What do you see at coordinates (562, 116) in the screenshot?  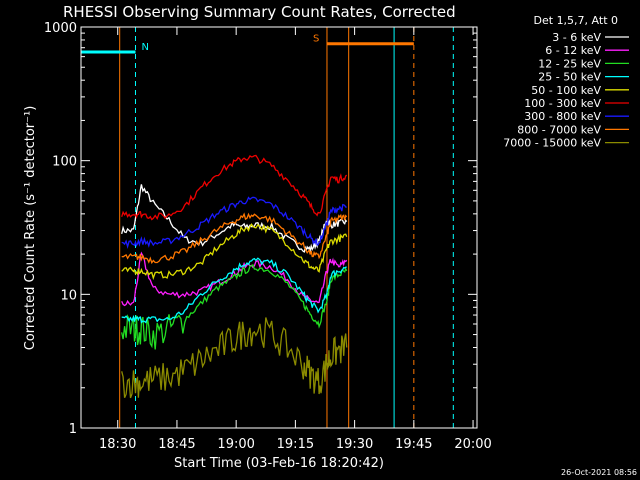 I see `legend-label-6: 300 - 800 keV` at bounding box center [562, 116].